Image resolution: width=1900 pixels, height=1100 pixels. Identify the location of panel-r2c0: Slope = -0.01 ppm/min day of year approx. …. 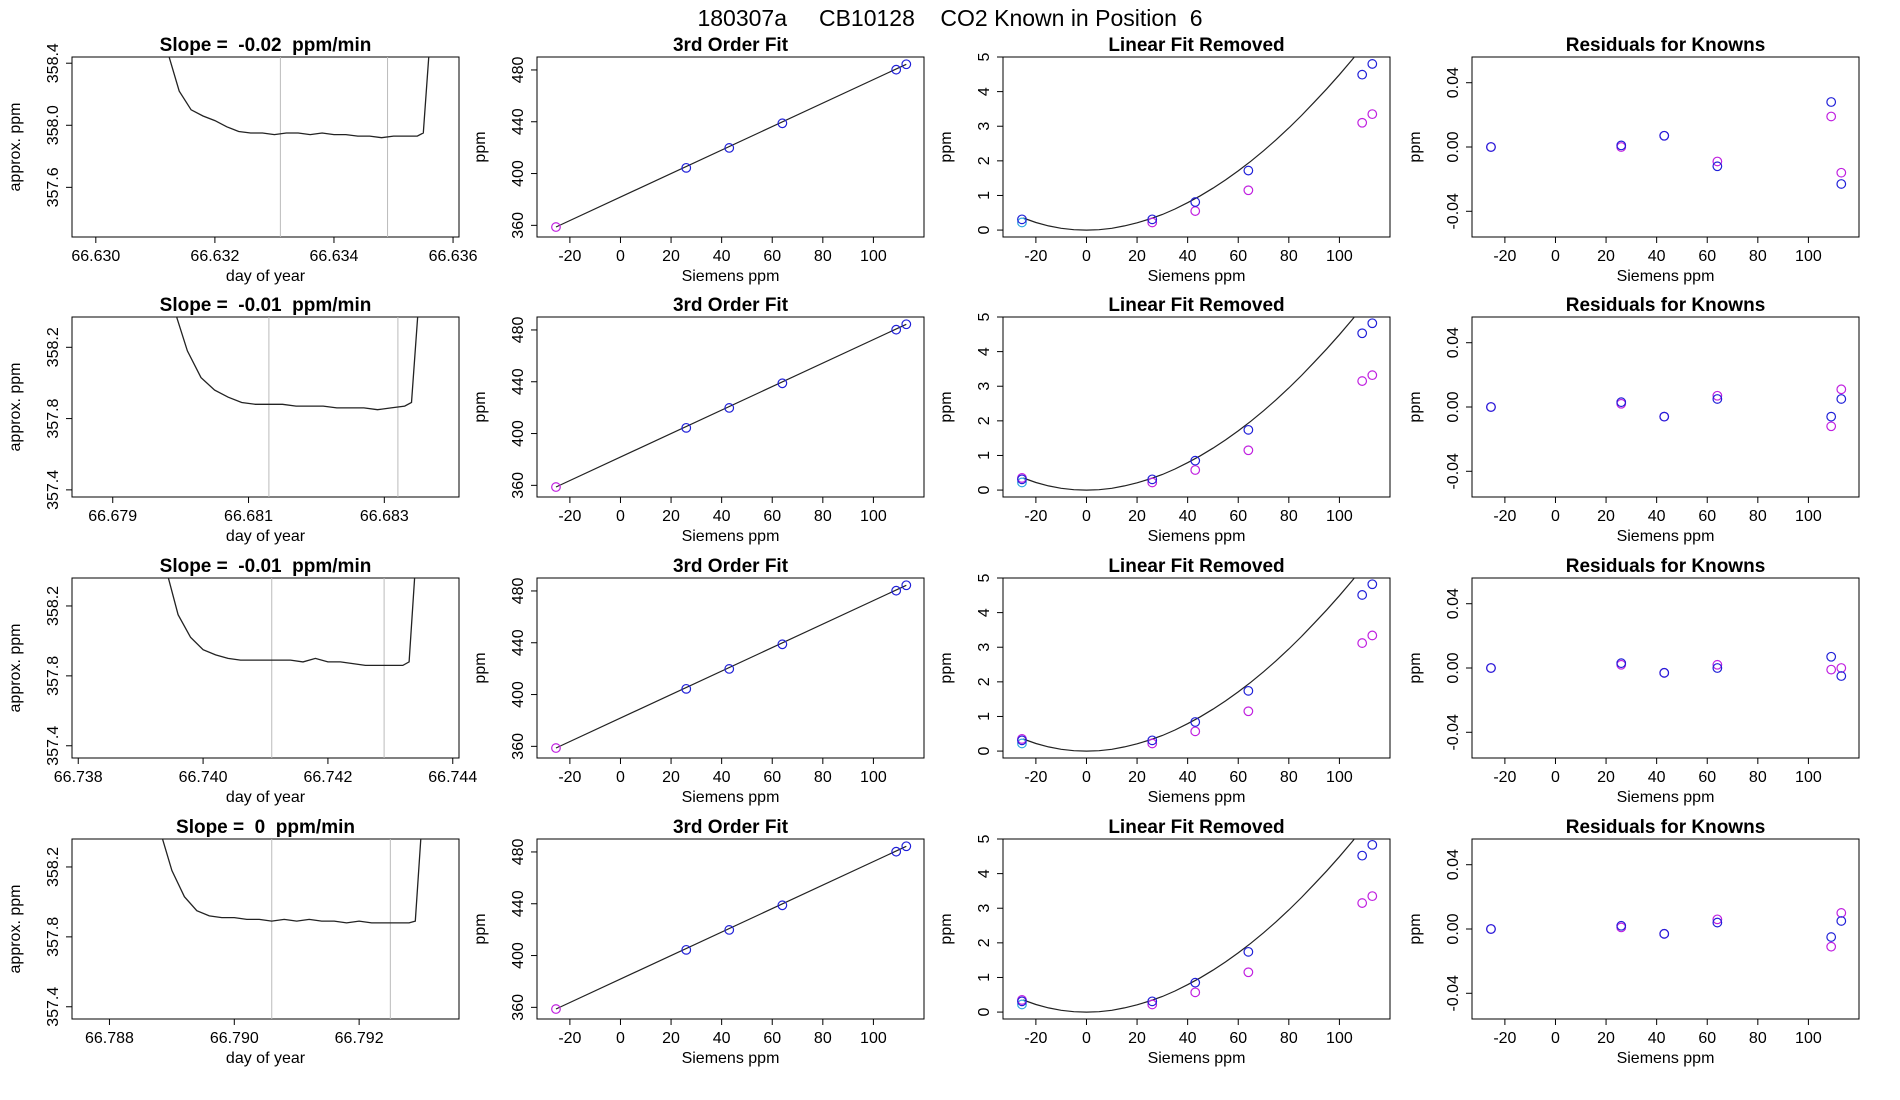
(242, 681).